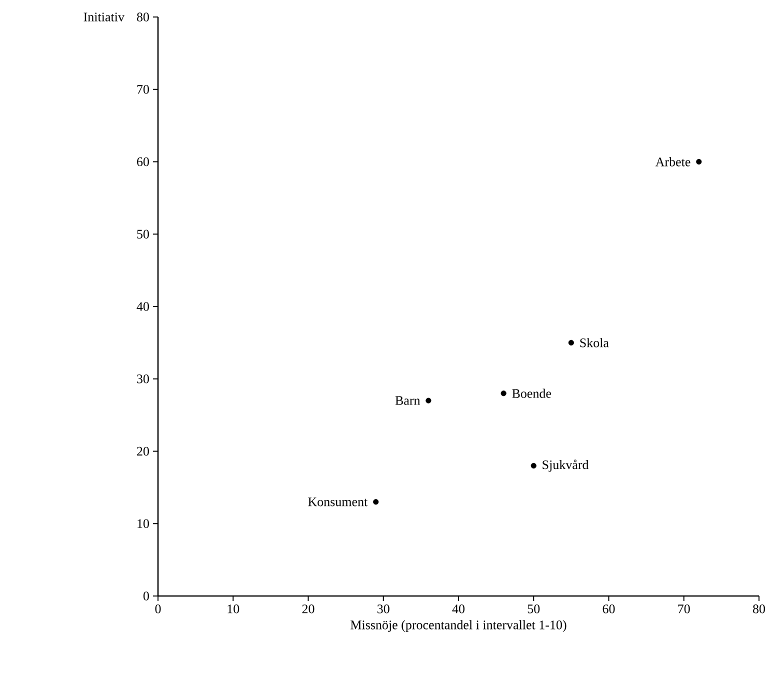 This screenshot has width=768, height=673. I want to click on y-tick-label: 70, so click(143, 89).